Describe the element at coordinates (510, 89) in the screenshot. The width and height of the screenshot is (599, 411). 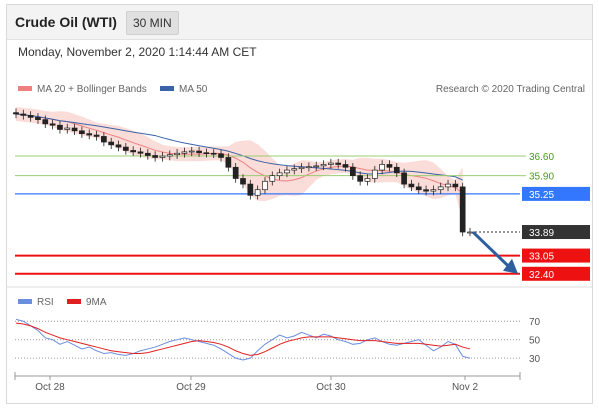
I see `credit-text: Research © 2020 Trading Central` at that location.